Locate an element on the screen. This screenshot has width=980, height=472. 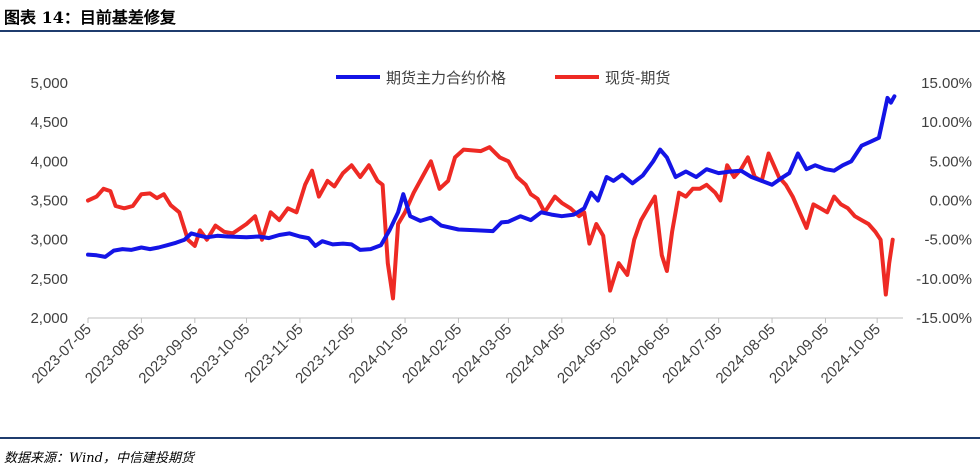
y-right-tick-label: 10.00% is located at coordinates (946, 122).